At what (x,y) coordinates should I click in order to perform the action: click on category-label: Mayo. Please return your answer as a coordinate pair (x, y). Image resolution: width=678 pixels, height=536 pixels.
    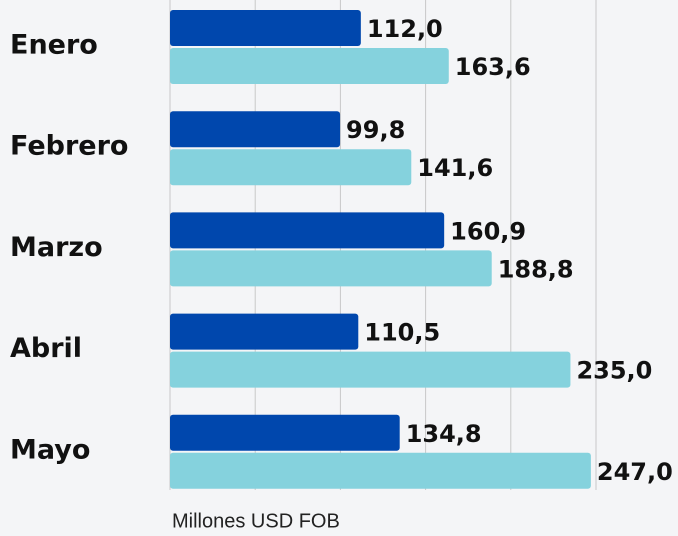
    Looking at the image, I should click on (50, 449).